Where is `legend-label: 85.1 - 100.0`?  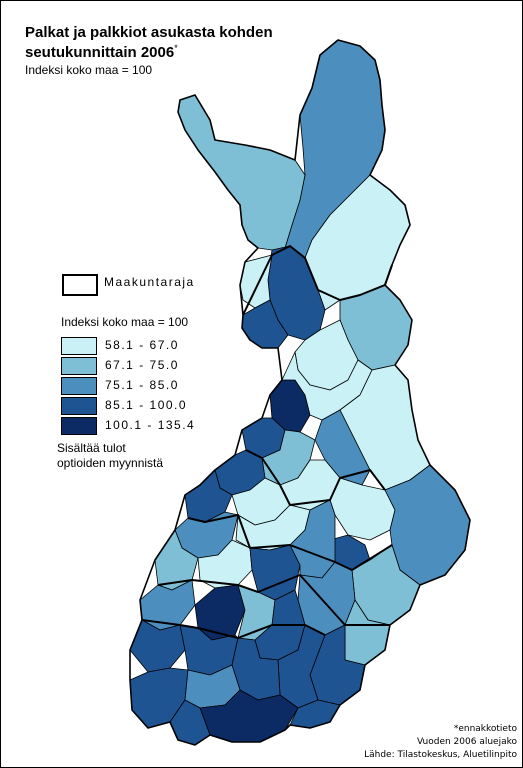 legend-label: 85.1 - 100.0 is located at coordinates (146, 405).